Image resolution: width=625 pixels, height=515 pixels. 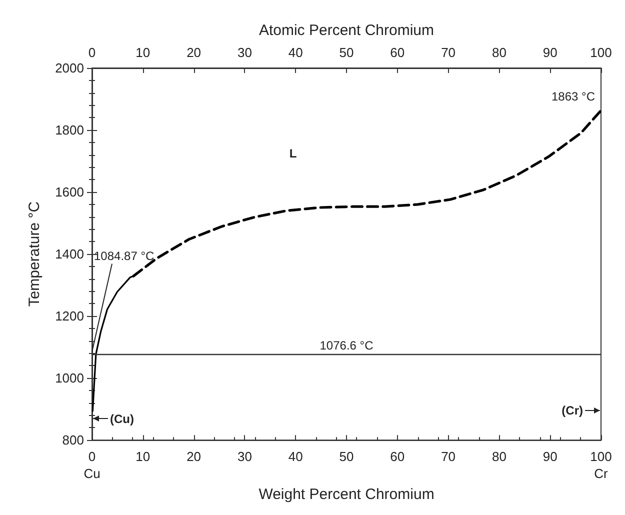 What do you see at coordinates (346, 456) in the screenshot?
I see `x-tick-label: 50` at bounding box center [346, 456].